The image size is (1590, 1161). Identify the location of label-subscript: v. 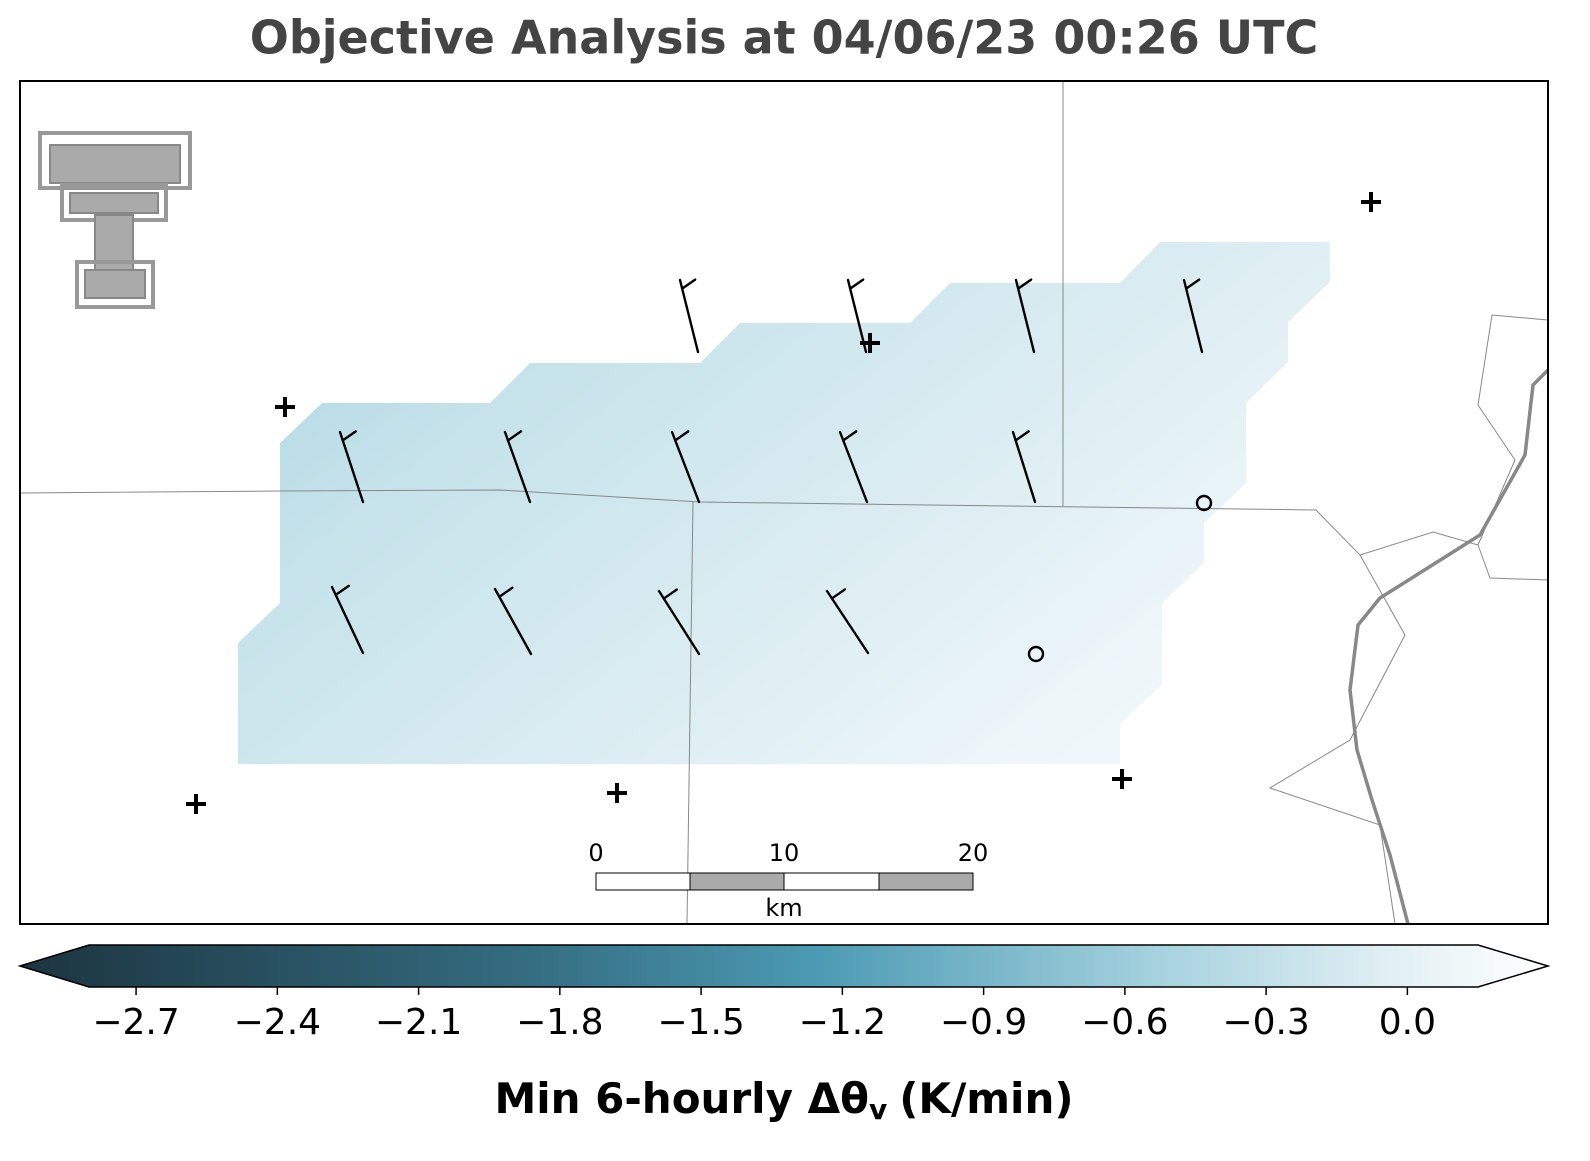
(878, 1109).